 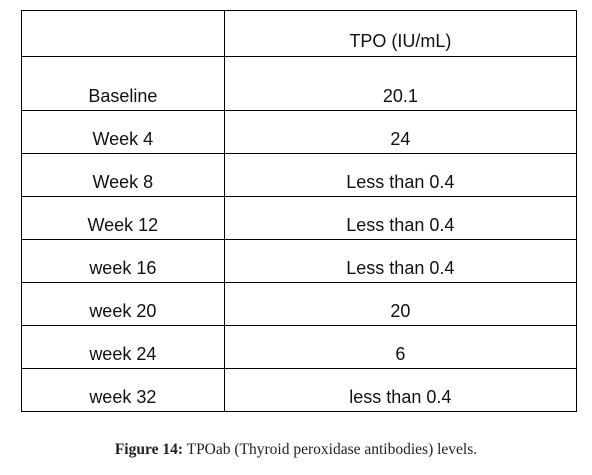 I want to click on row-value-cell: 20, so click(x=400, y=304).